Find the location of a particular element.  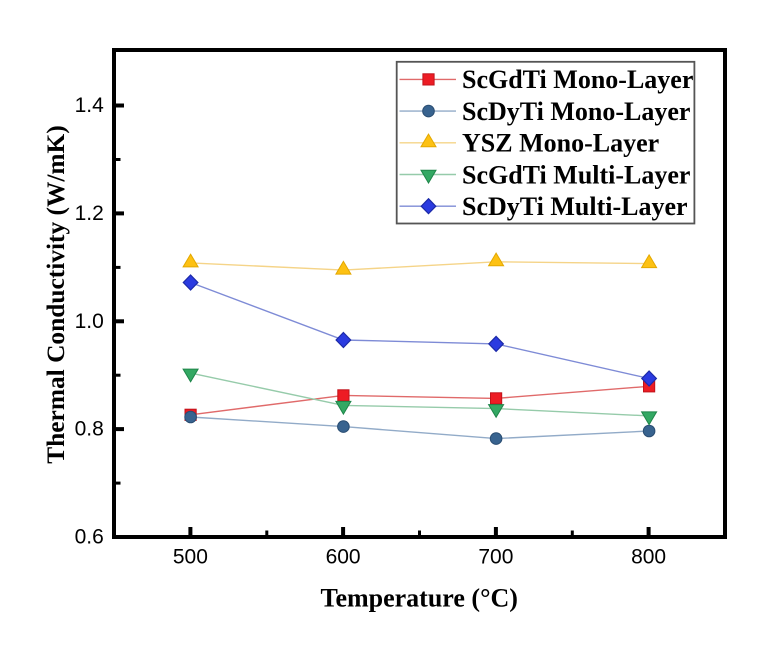

svg-text: ScDyTi Multi-Layer is located at coordinates (575, 206).